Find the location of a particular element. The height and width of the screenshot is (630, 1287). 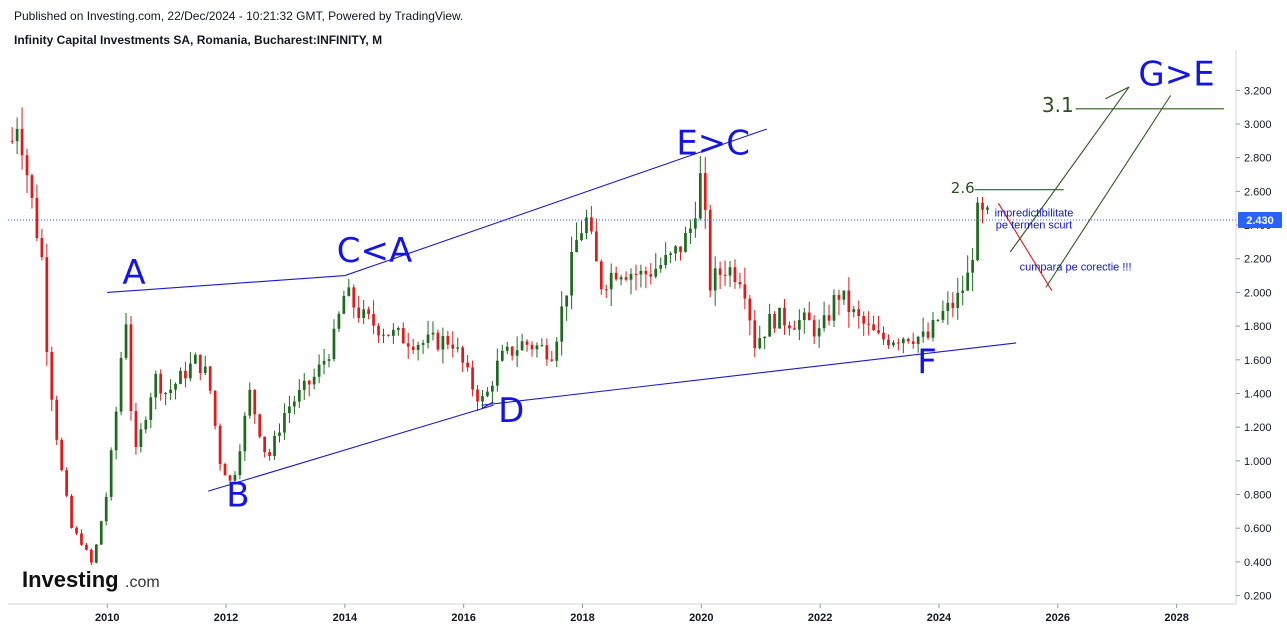

annotation-label: B is located at coordinates (237, 495).